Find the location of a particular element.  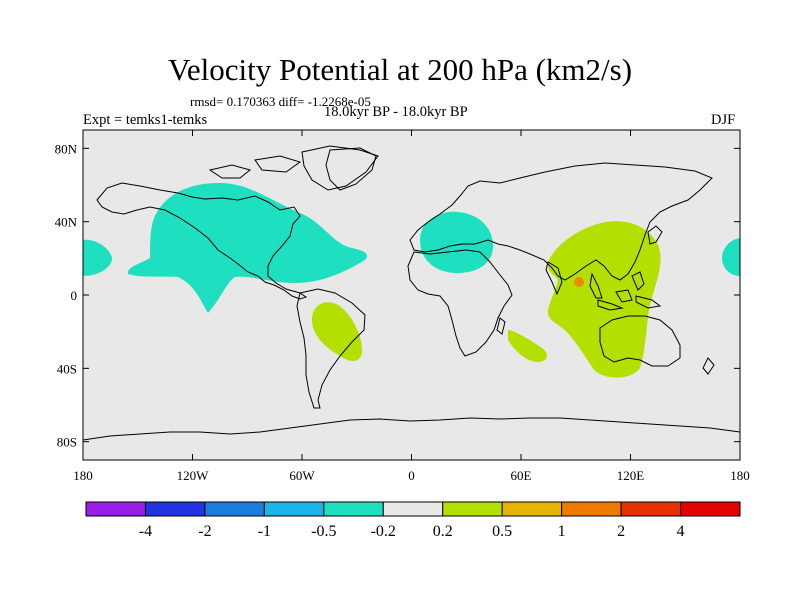

colorbar-label: 0.2 is located at coordinates (443, 531).